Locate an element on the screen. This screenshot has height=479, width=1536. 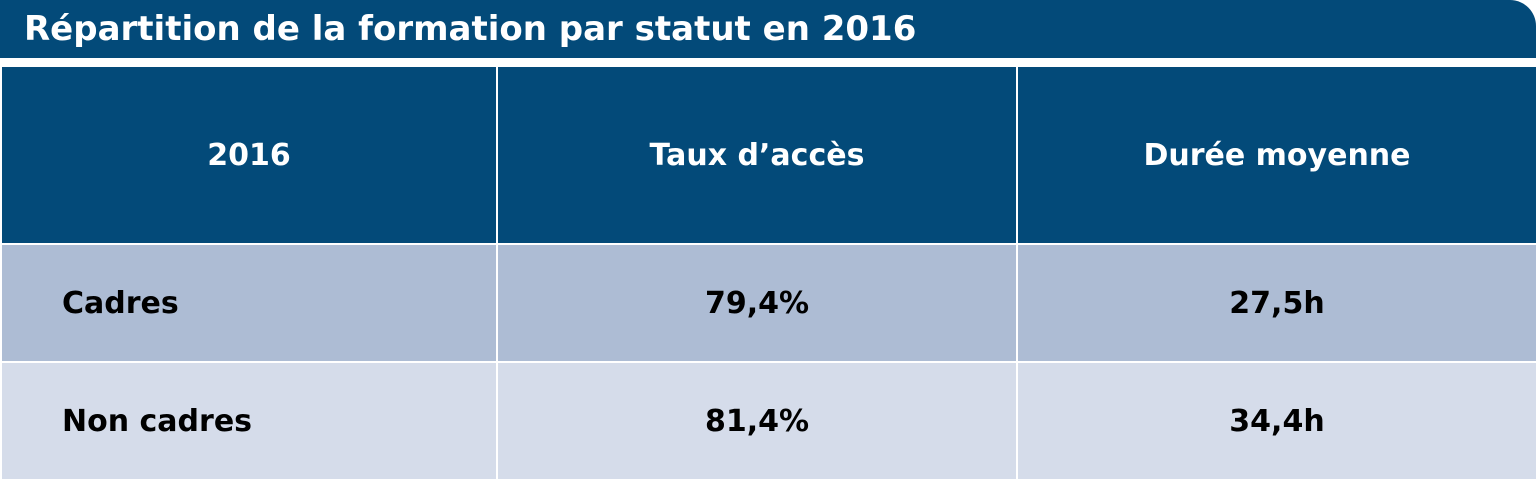
column-header-year: 2016 is located at coordinates (249, 155).